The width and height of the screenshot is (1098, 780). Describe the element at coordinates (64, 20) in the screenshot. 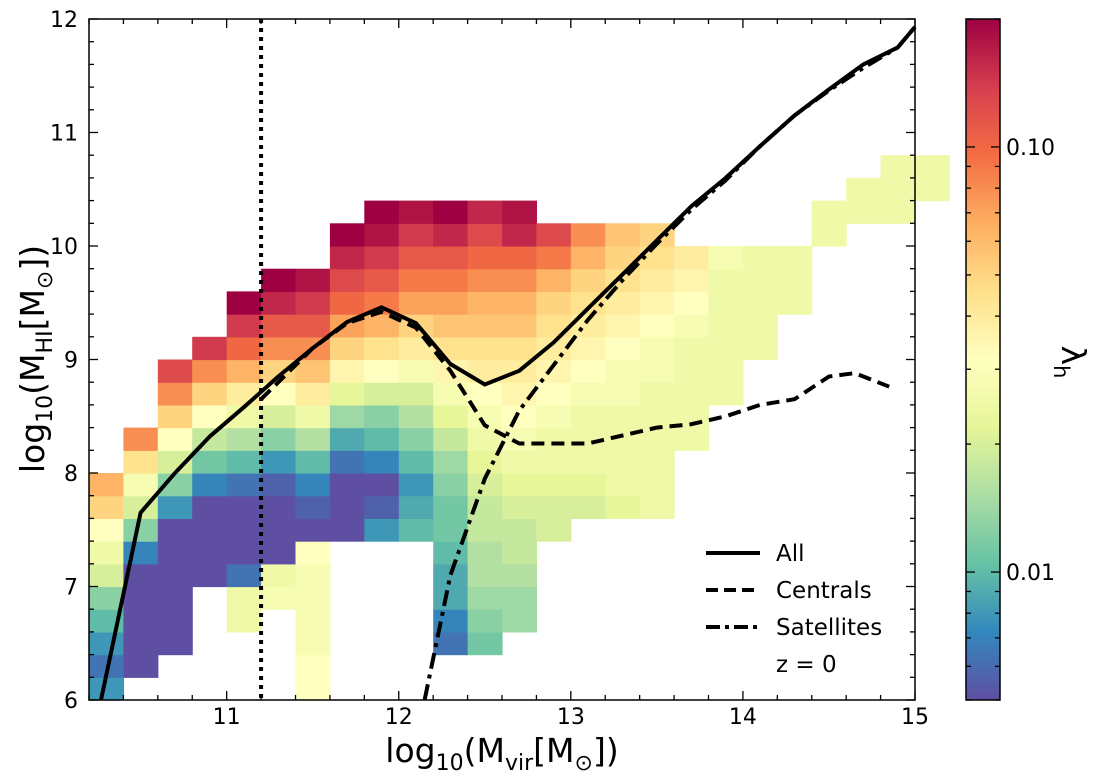

I see `y-tick-label: 12` at that location.